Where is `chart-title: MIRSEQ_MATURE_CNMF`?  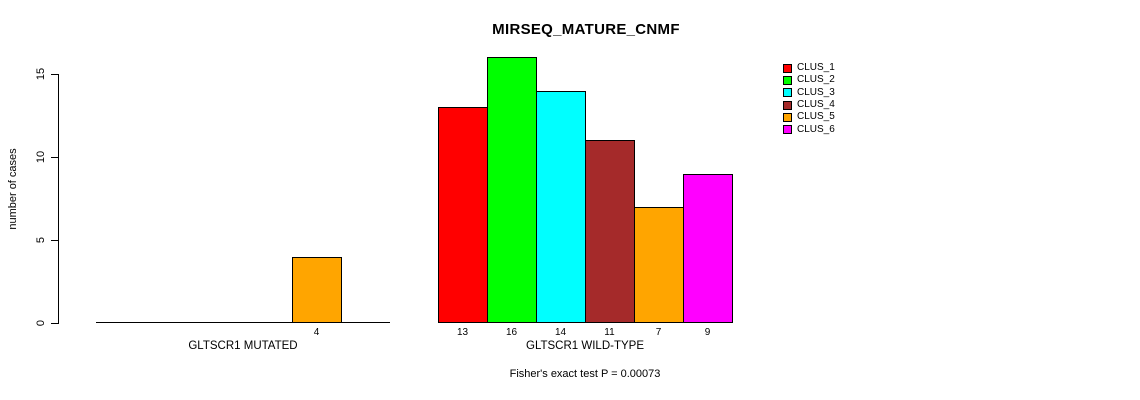
chart-title: MIRSEQ_MATURE_CNMF is located at coordinates (586, 29).